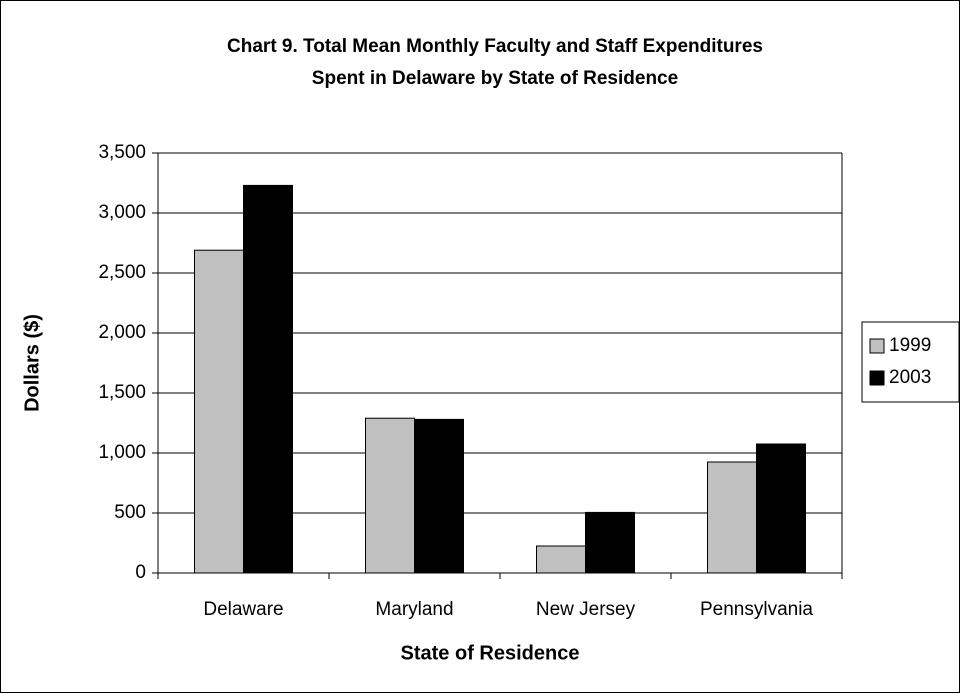 The image size is (961, 694). What do you see at coordinates (586, 609) in the screenshot?
I see `x-tick-label: New Jersey` at bounding box center [586, 609].